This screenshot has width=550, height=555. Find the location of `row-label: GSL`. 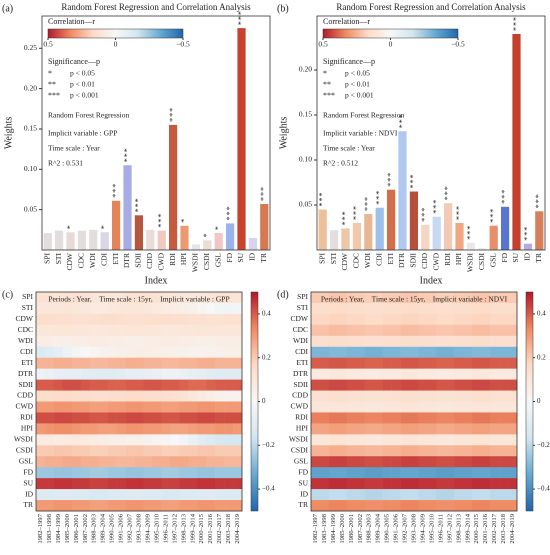

row-label: GSL is located at coordinates (26, 460).